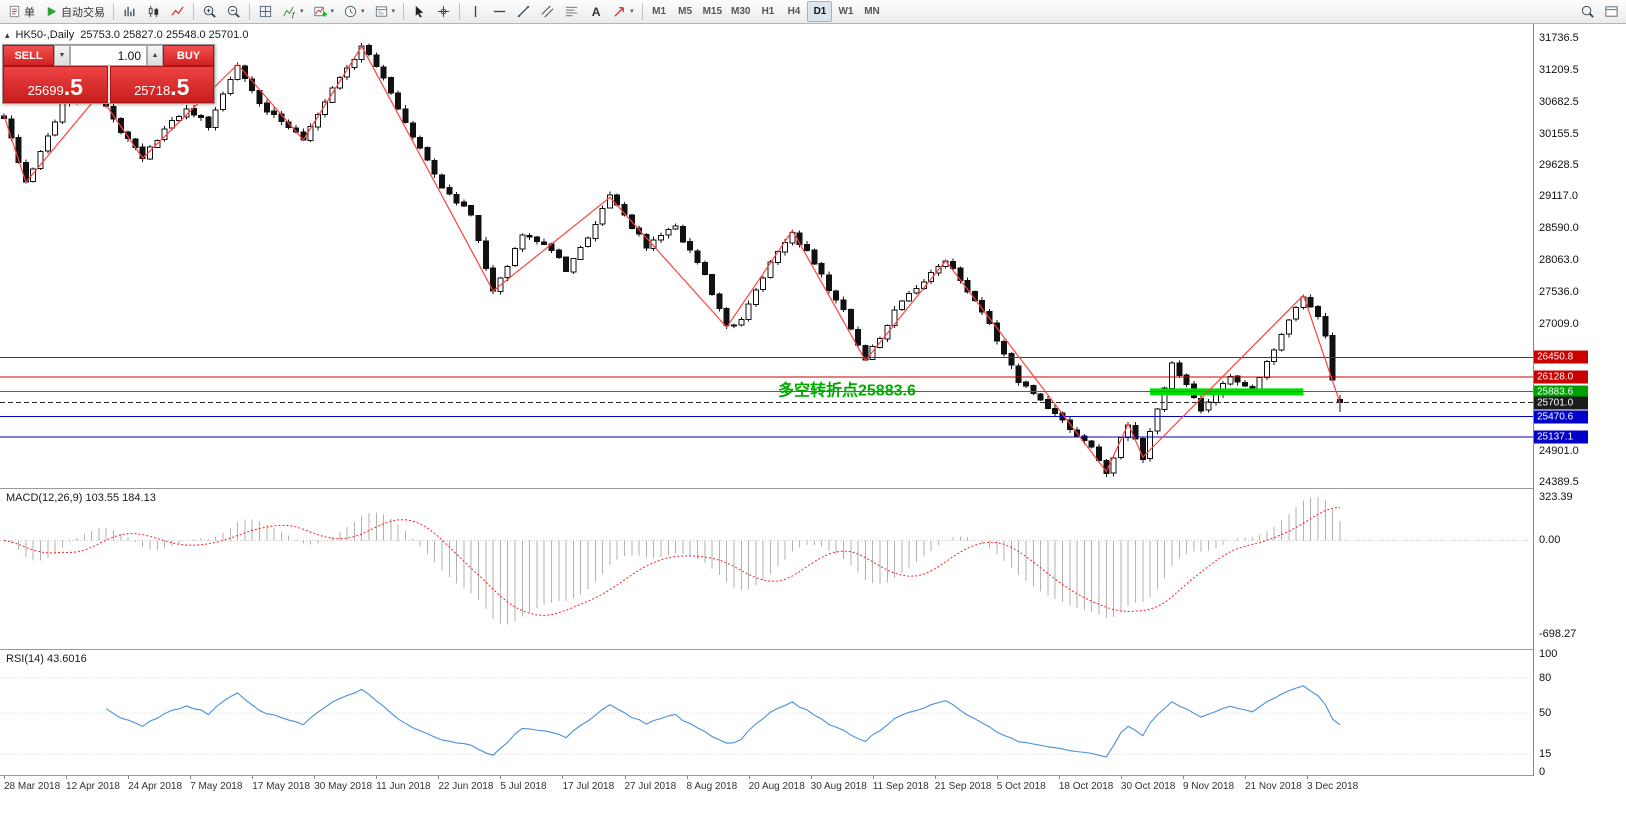 The image size is (1626, 824). Describe the element at coordinates (62, 55) in the screenshot. I see `volume-dropdown-button: ▼` at that location.